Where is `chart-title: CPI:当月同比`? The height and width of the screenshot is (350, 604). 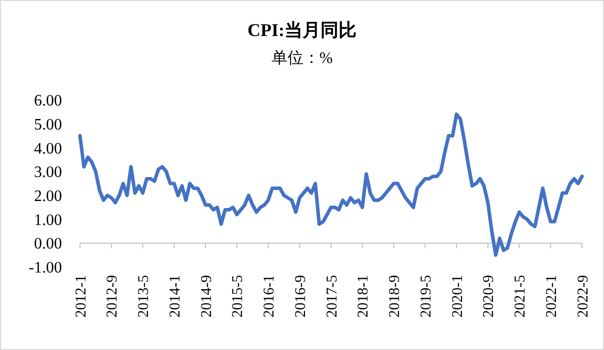 chart-title: CPI:当月同比 is located at coordinates (302, 30).